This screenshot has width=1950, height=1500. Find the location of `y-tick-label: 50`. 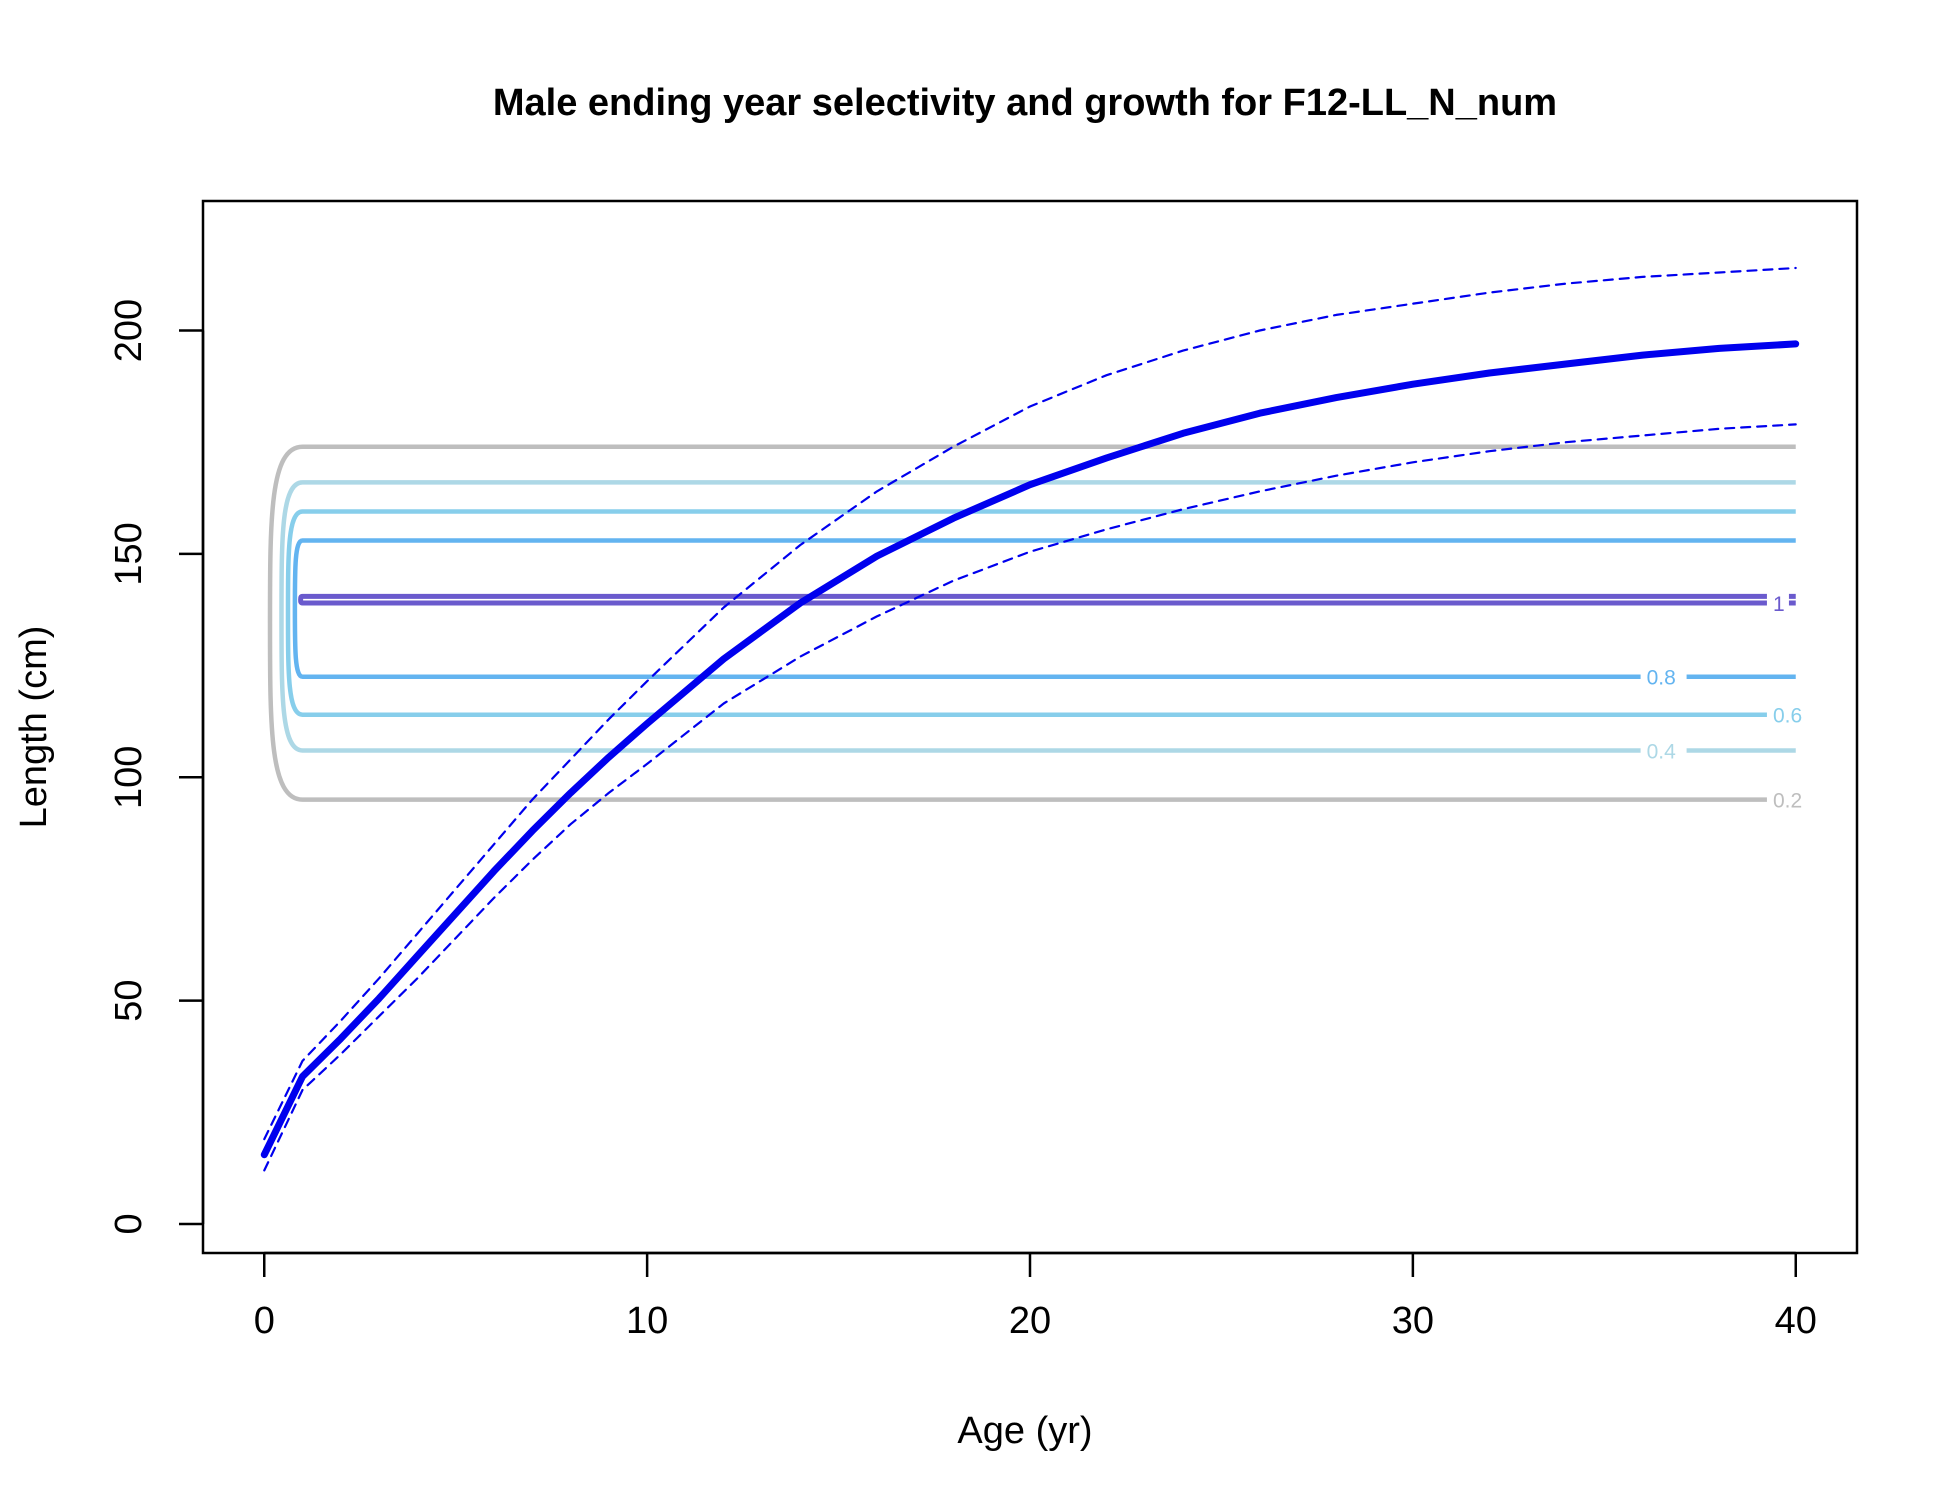

y-tick-label: 50 is located at coordinates (129, 1000).